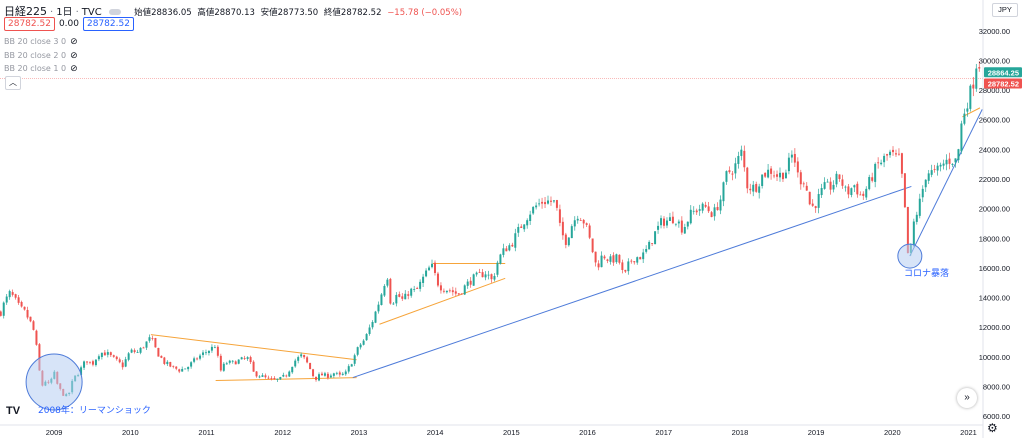  What do you see at coordinates (41, 56) in the screenshot?
I see `indicator-bb-2: BB 20 close 2 0 ⊘` at bounding box center [41, 56].